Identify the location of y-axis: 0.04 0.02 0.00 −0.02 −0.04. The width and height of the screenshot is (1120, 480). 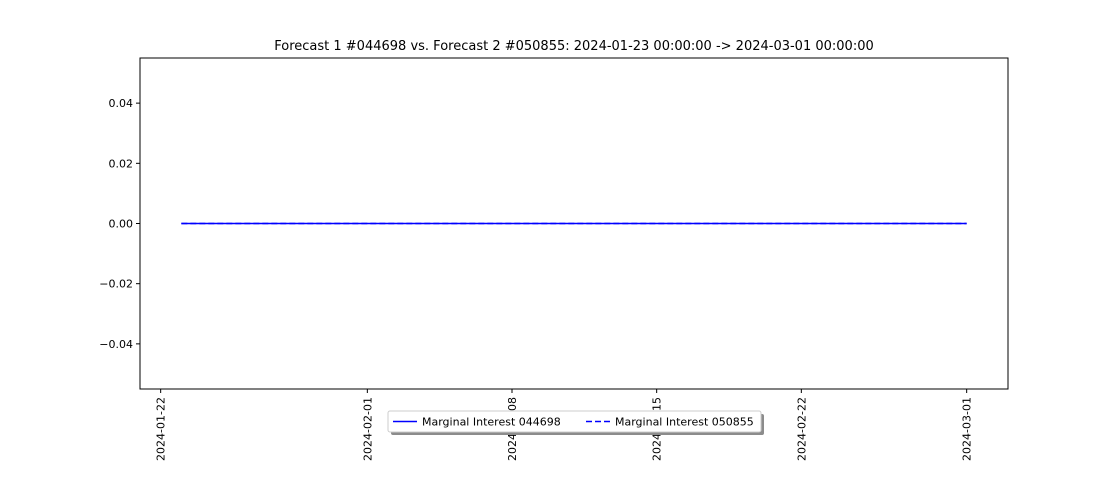
(119, 224).